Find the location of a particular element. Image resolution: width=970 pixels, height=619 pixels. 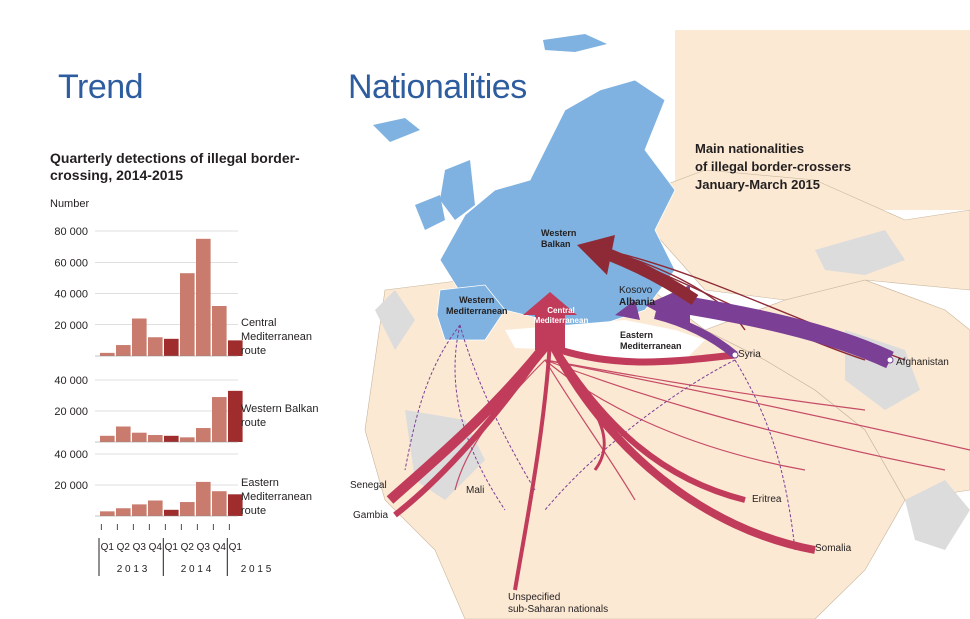

senegal-label: Senegal is located at coordinates (368, 485).